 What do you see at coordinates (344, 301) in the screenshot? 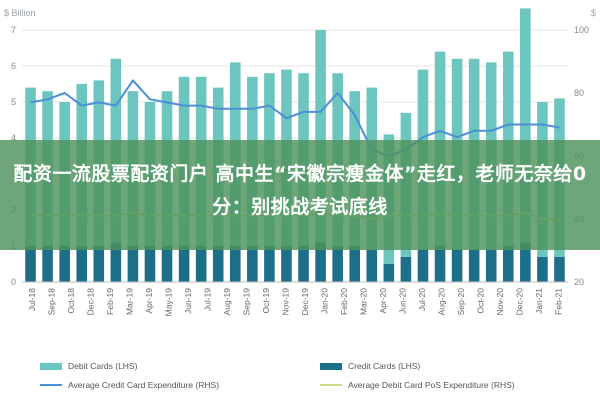
I see `x-tick-label: Feb-20` at bounding box center [344, 301].